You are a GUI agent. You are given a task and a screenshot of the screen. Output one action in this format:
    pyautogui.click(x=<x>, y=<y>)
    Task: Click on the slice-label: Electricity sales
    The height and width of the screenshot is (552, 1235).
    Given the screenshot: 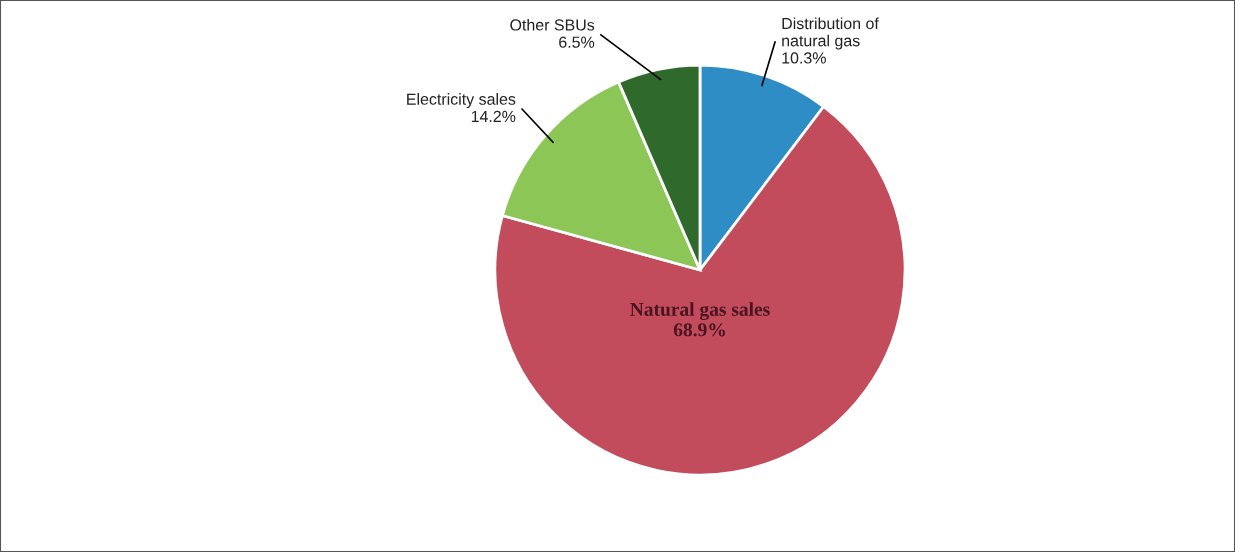 What is the action you would take?
    pyautogui.click(x=461, y=100)
    